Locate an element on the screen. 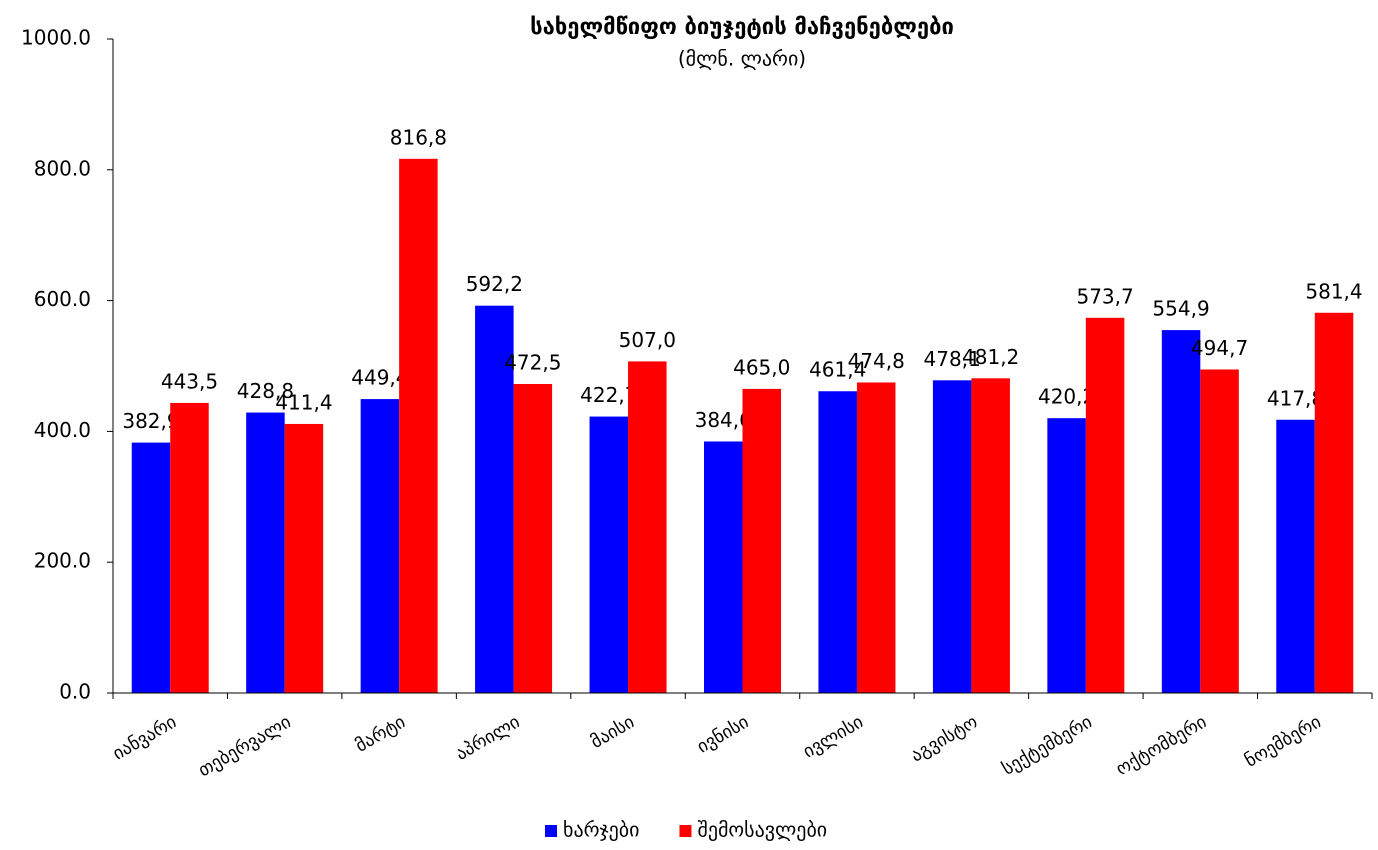  x-tick-label: ივლისი is located at coordinates (833, 736).